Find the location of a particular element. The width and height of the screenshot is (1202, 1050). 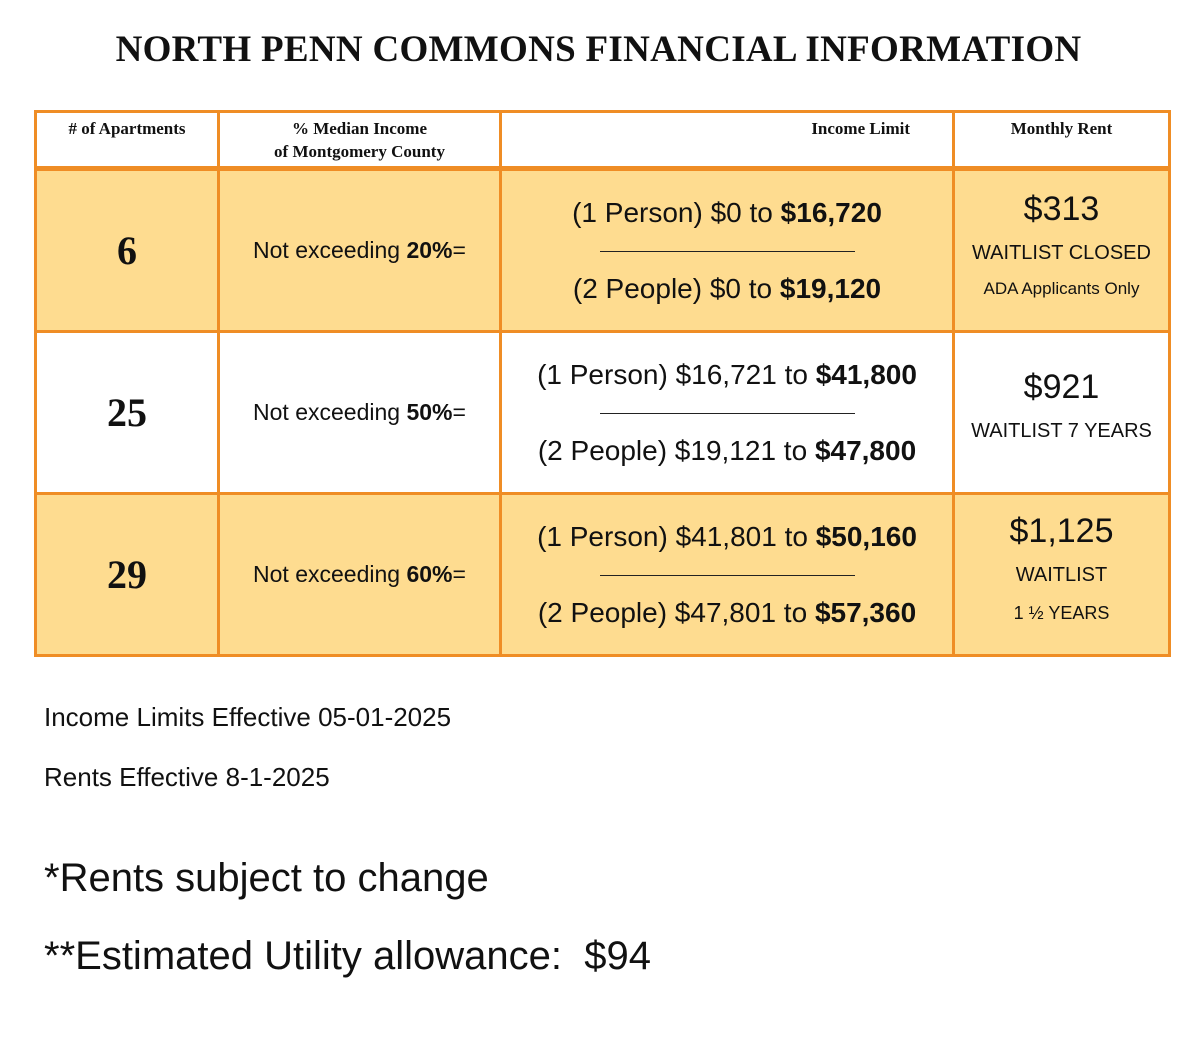

one-person-limit: (1 Person) $41,801 to $50,160 is located at coordinates (727, 537).